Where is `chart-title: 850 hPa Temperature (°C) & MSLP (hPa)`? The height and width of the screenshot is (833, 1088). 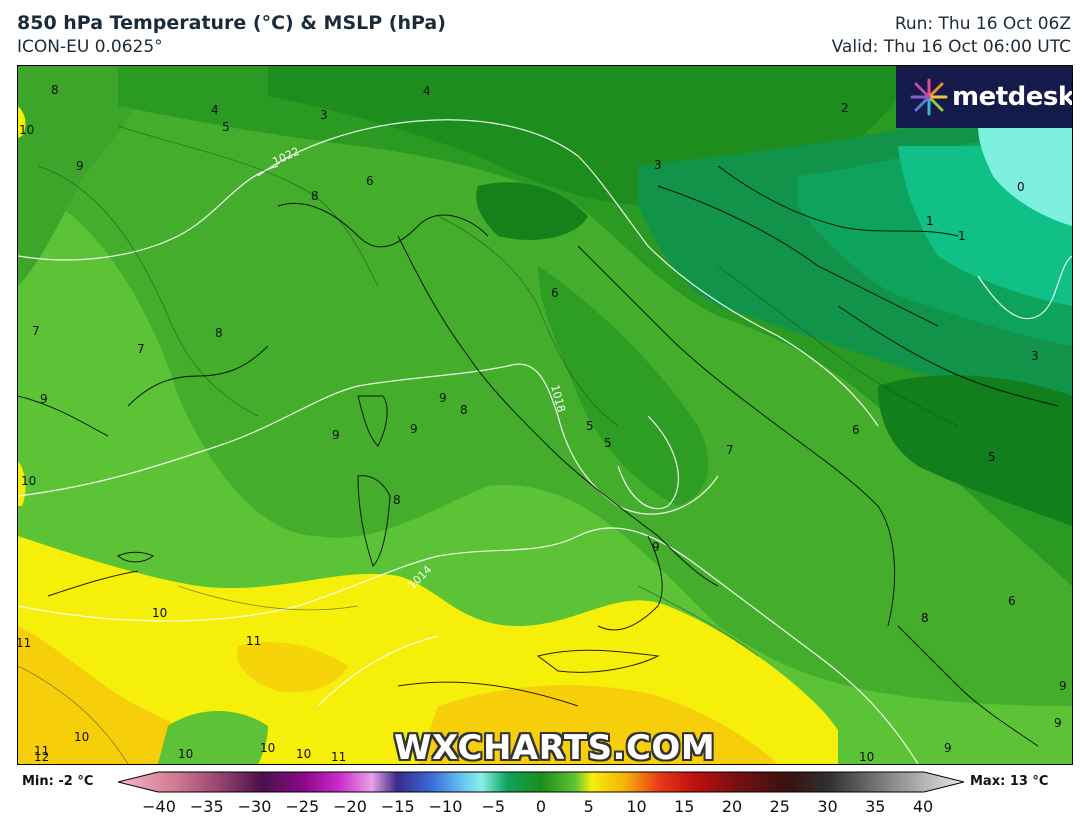 chart-title: 850 hPa Temperature (°C) & MSLP (hPa) is located at coordinates (231, 23).